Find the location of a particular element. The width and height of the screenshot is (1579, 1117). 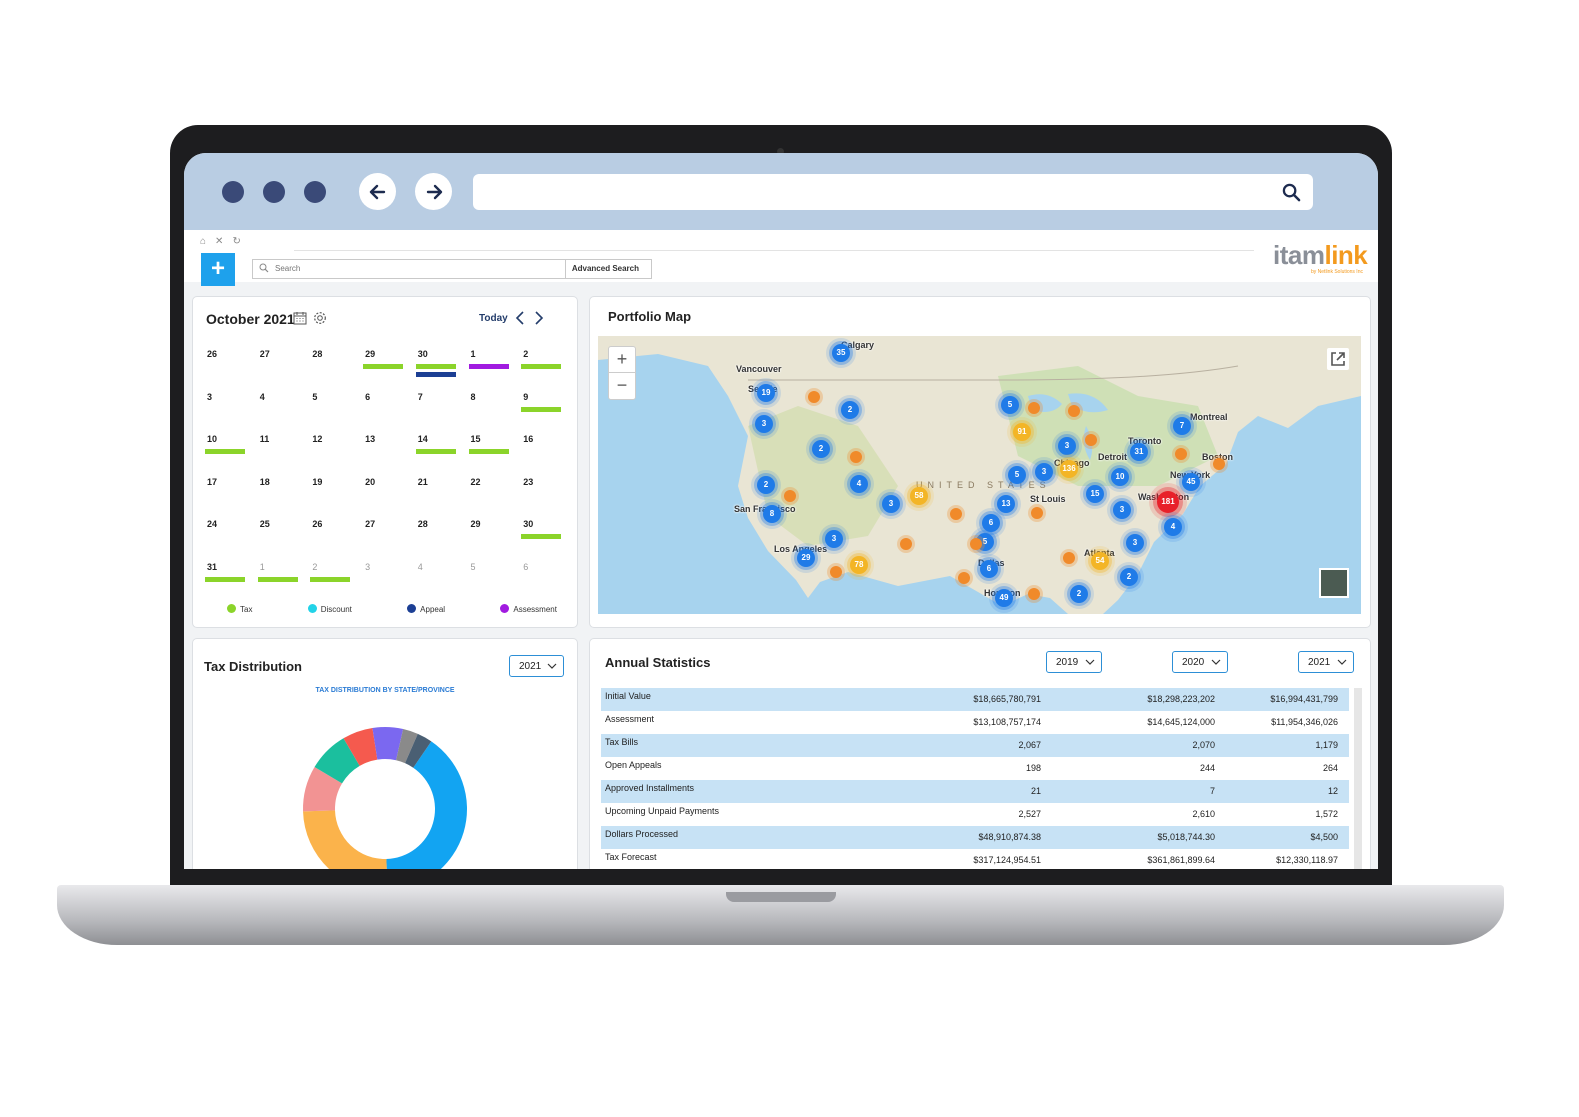

satellite-toggle is located at coordinates (1334, 583).